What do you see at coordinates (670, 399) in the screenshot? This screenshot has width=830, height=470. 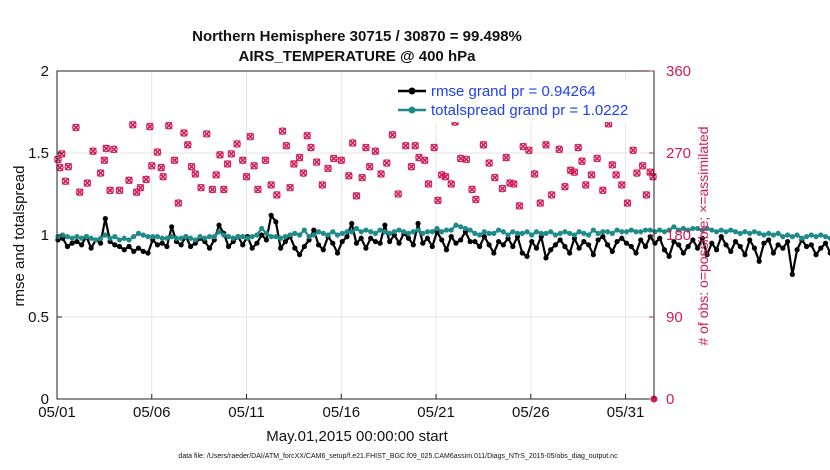 I see `y-right-tick-label-0: 0` at bounding box center [670, 399].